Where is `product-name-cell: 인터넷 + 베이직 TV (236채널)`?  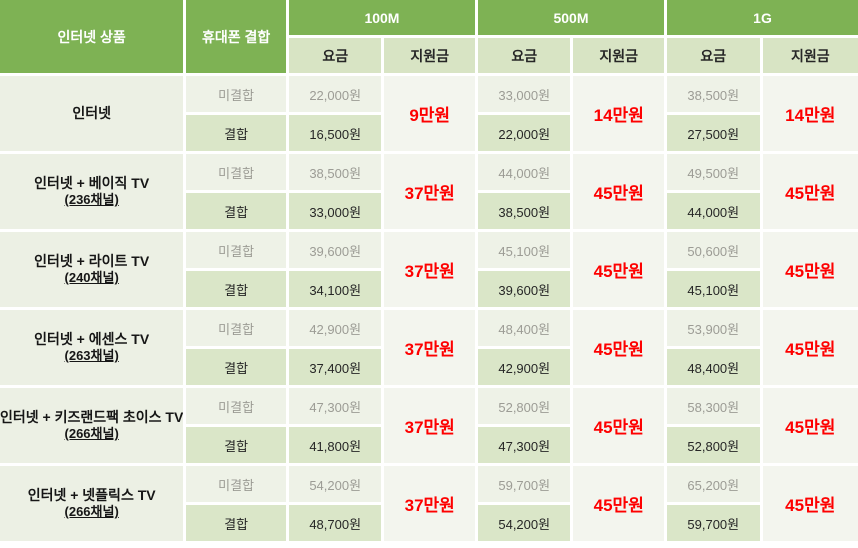
product-name-cell: 인터넷 + 베이직 TV (236채널) is located at coordinates (92, 191).